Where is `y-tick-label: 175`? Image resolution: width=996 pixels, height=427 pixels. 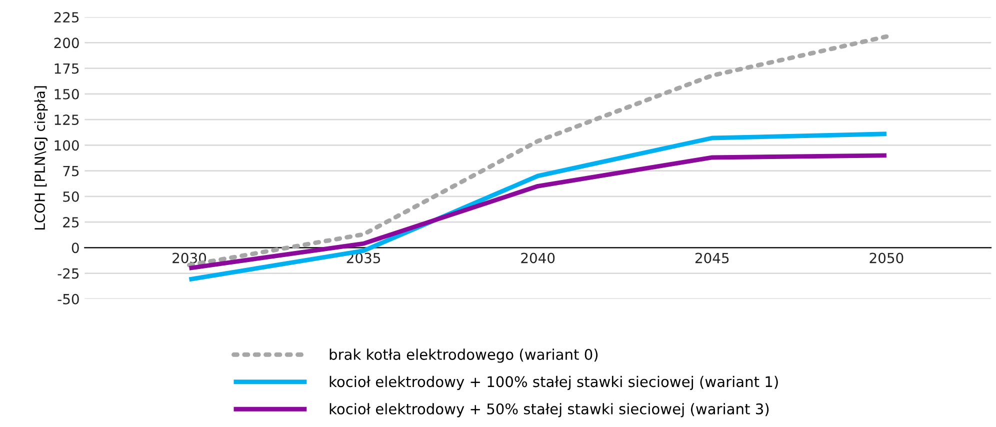 y-tick-label: 175 is located at coordinates (66, 68).